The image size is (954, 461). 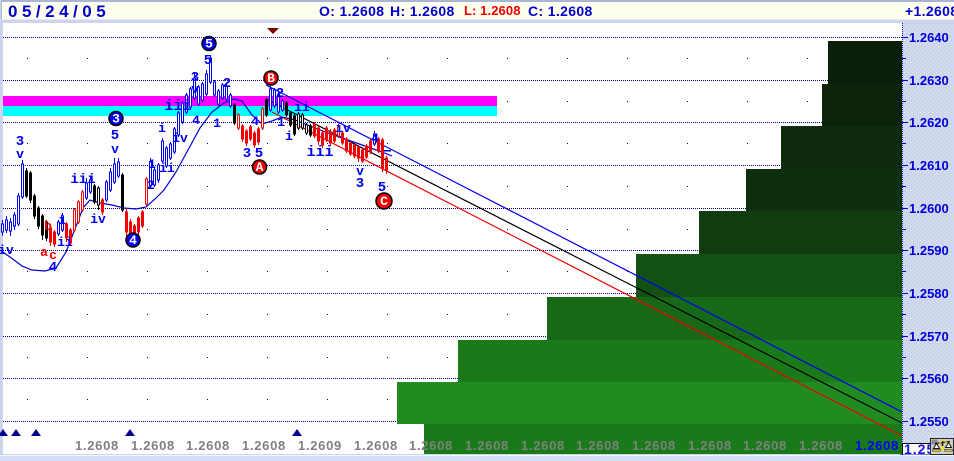 I want to click on svg-text: 1.2600, so click(x=929, y=208).